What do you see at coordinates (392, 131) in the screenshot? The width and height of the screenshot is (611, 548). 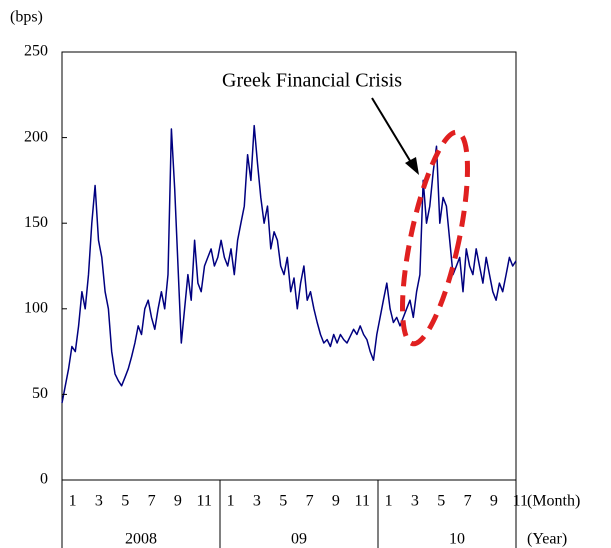 I see `annotation-arrow` at bounding box center [392, 131].